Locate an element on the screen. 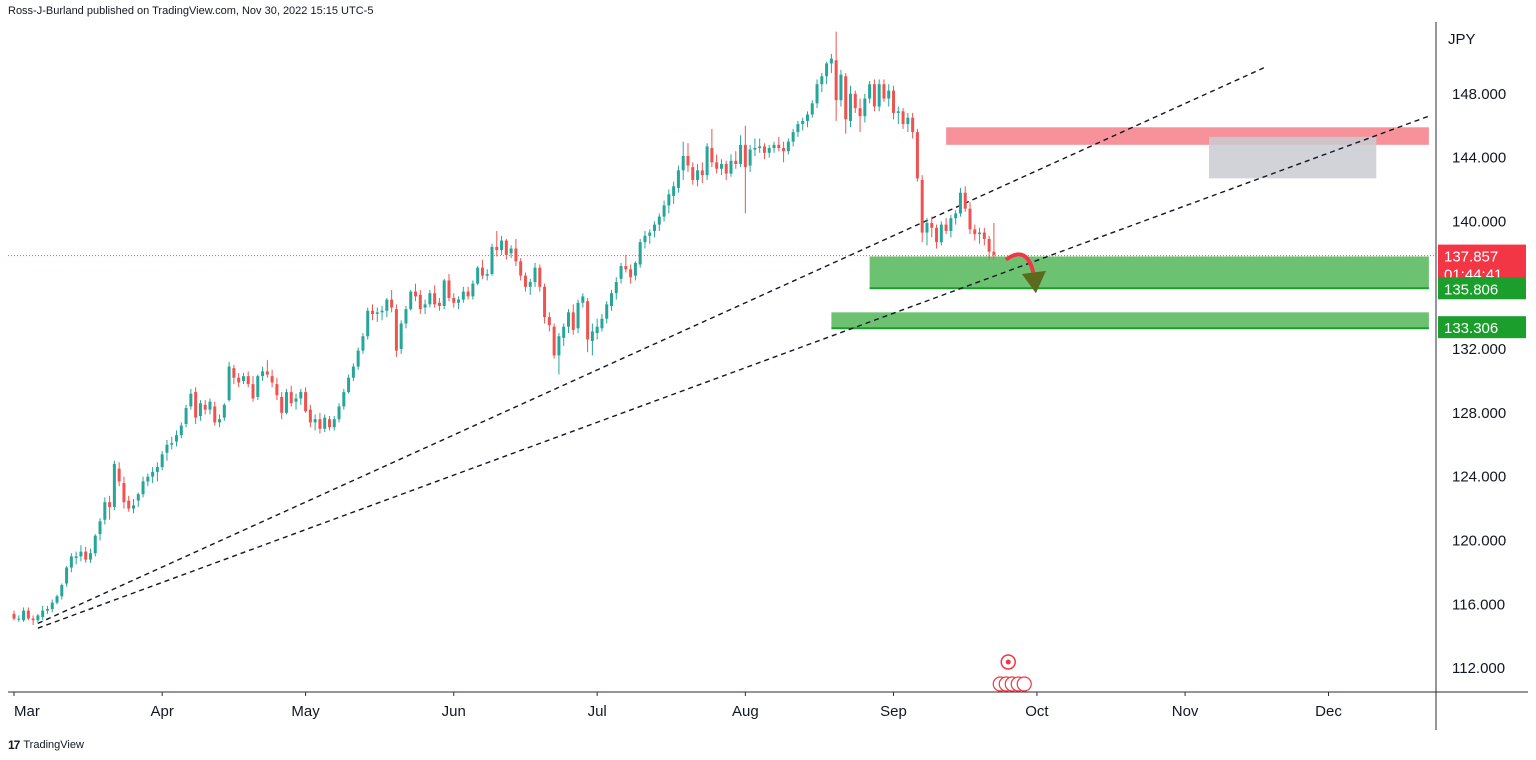  level-label-bg is located at coordinates (1482, 327).